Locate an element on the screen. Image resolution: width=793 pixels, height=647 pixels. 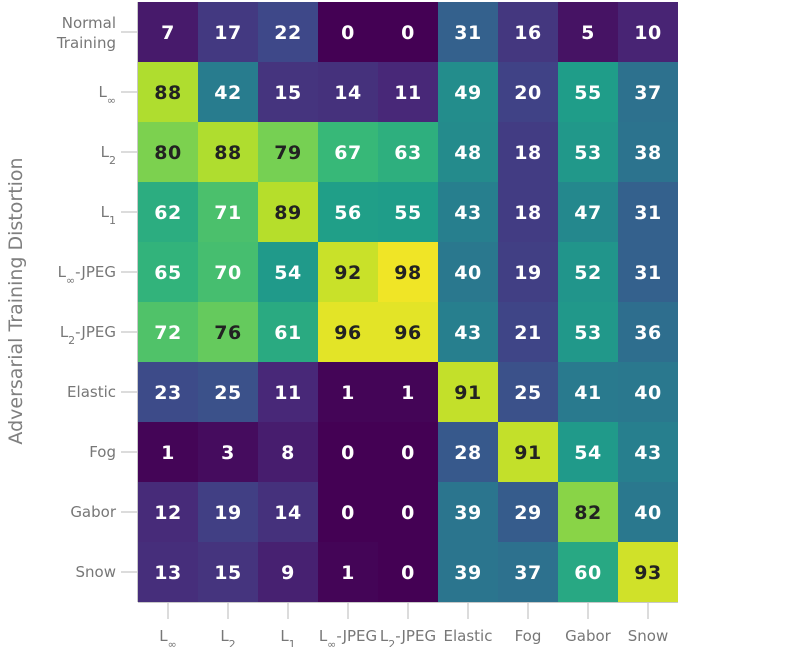
cell-value-label: 91 is located at coordinates (467, 393).